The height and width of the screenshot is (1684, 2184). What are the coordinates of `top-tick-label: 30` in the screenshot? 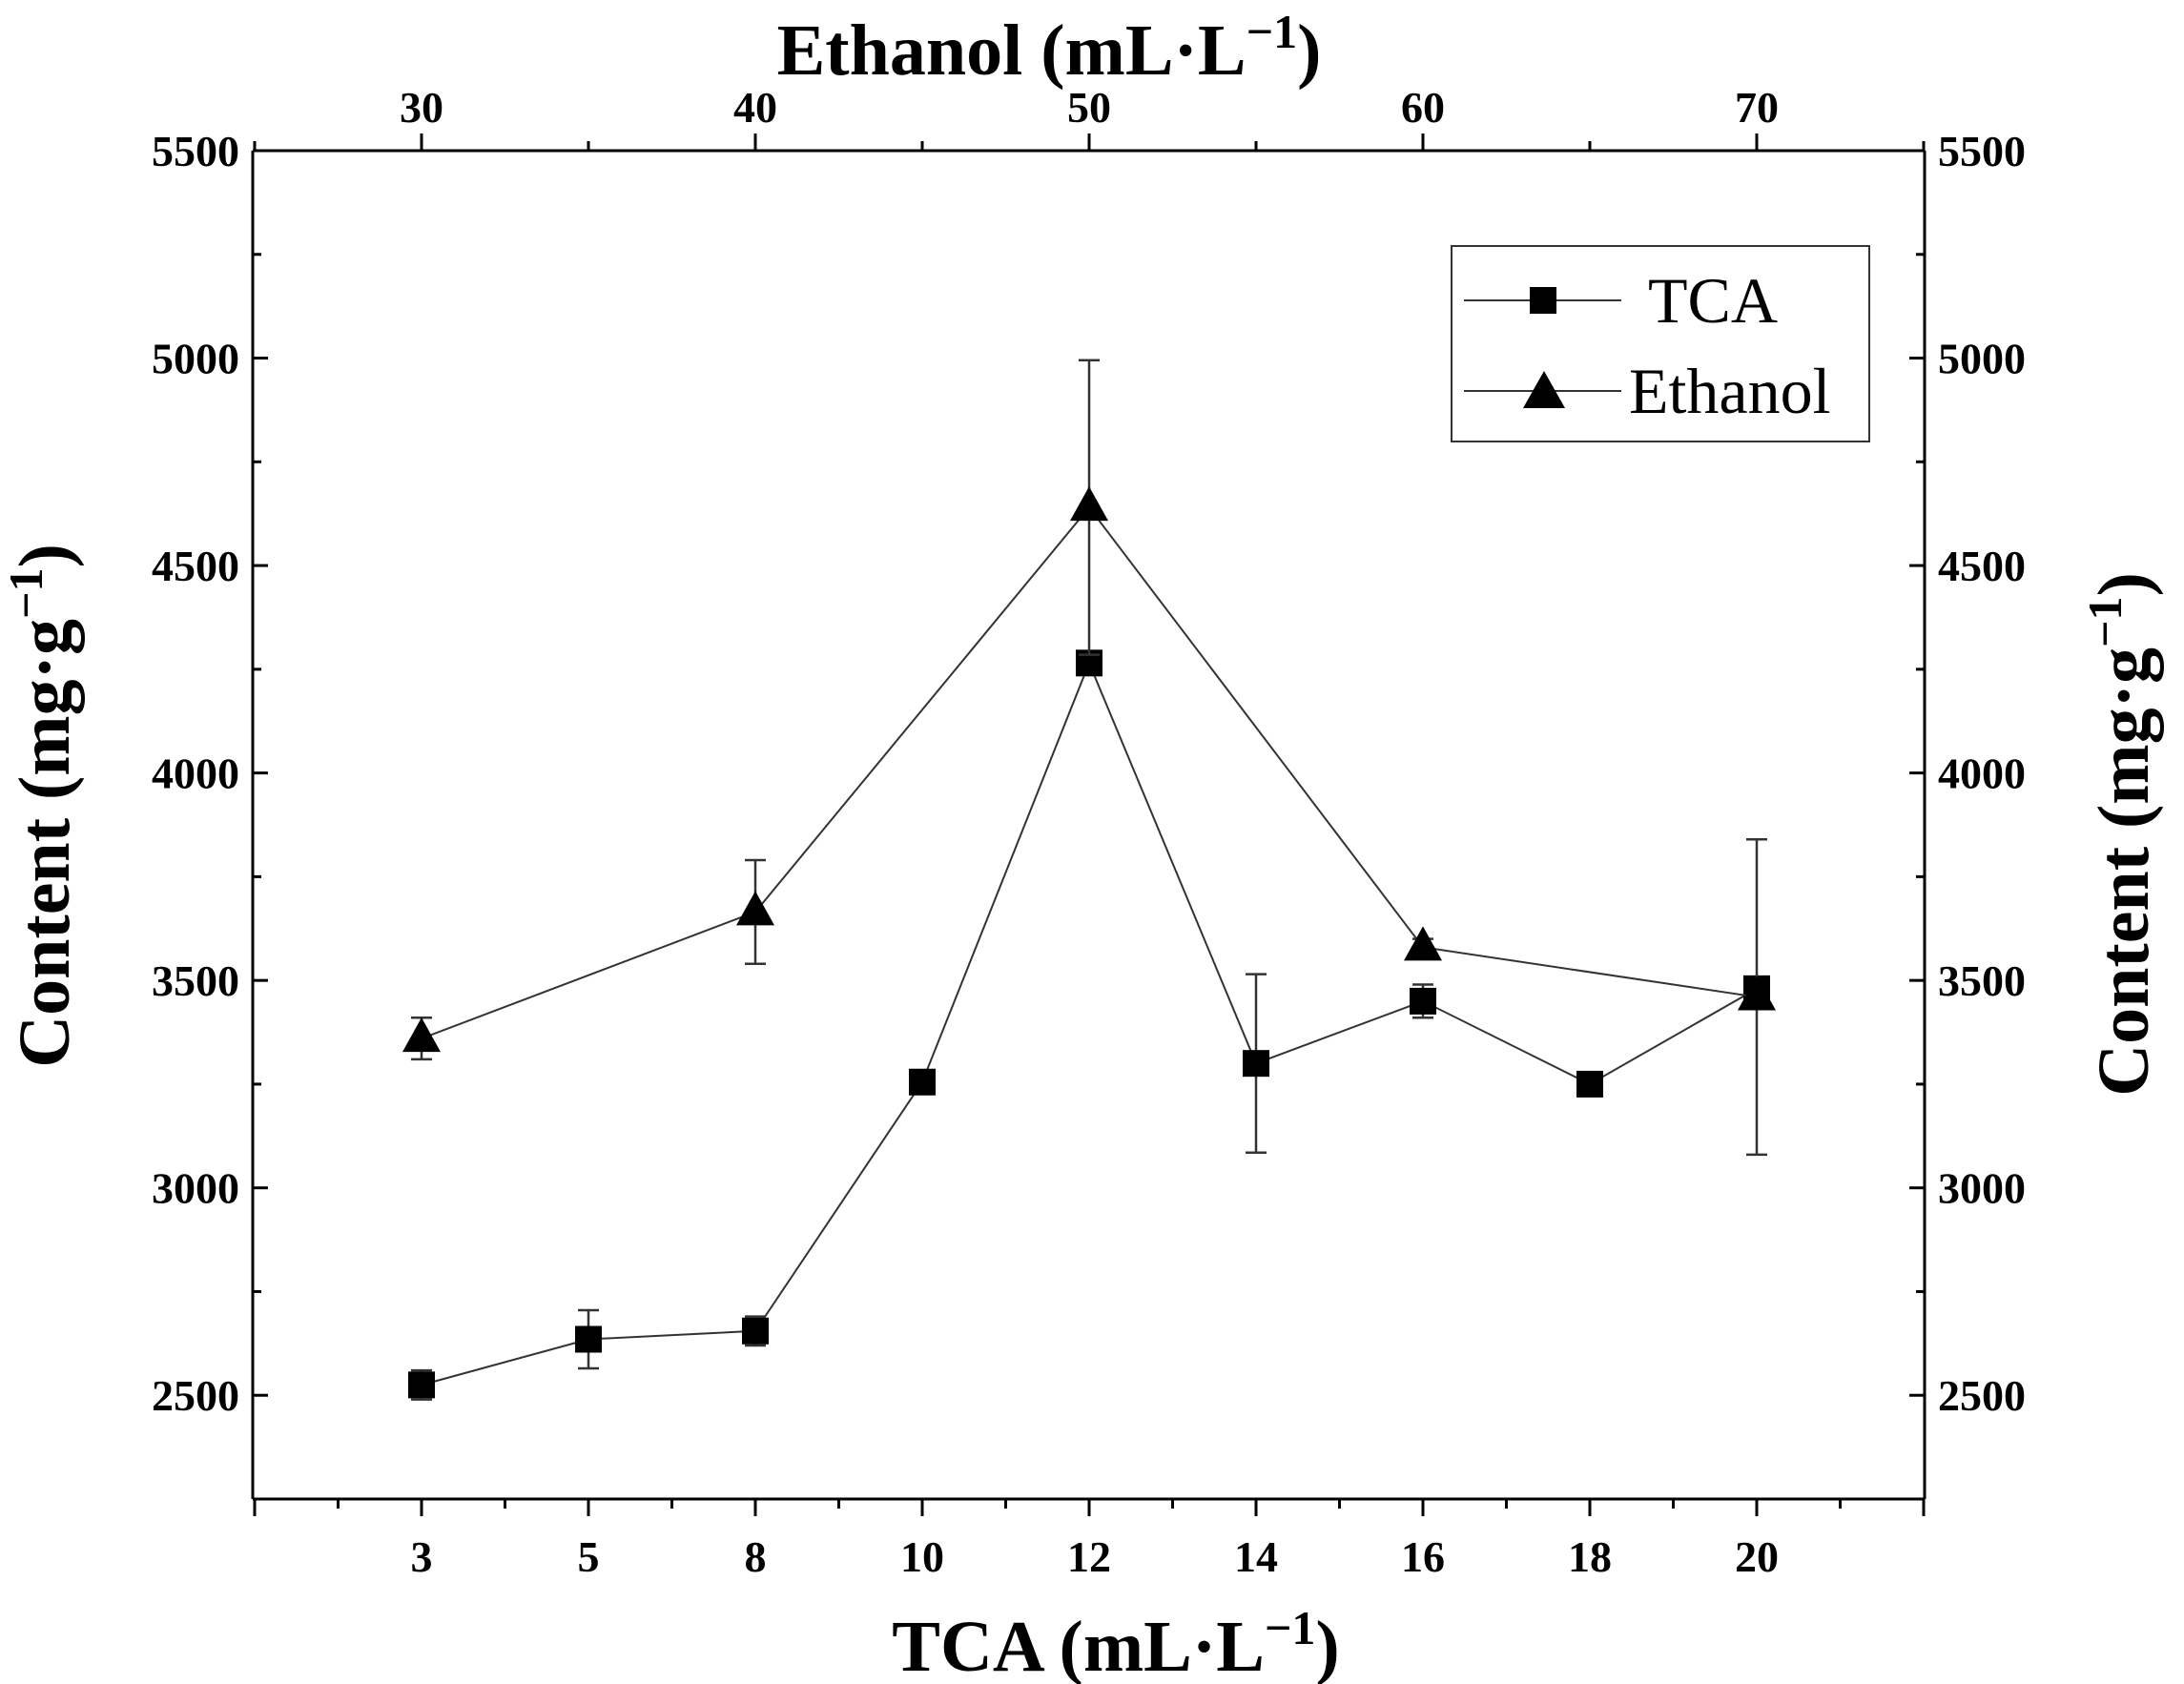 It's located at (421, 107).